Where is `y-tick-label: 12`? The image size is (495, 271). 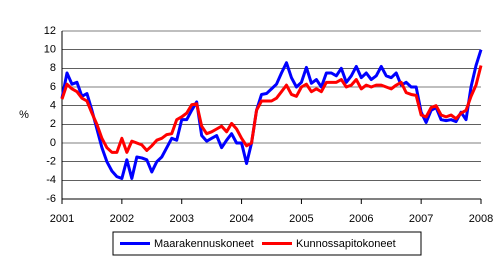
y-tick-label: 12 is located at coordinates (50, 31).